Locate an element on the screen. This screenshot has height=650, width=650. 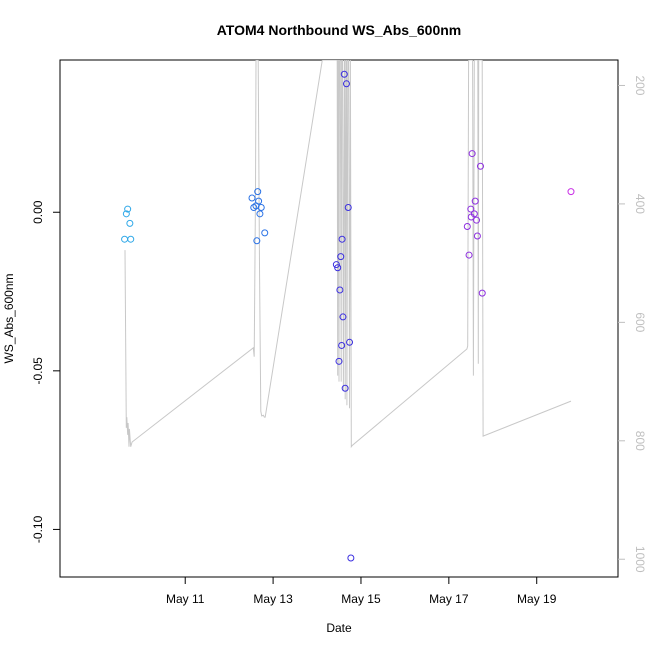
right-tick-label: 400 is located at coordinates (640, 204).